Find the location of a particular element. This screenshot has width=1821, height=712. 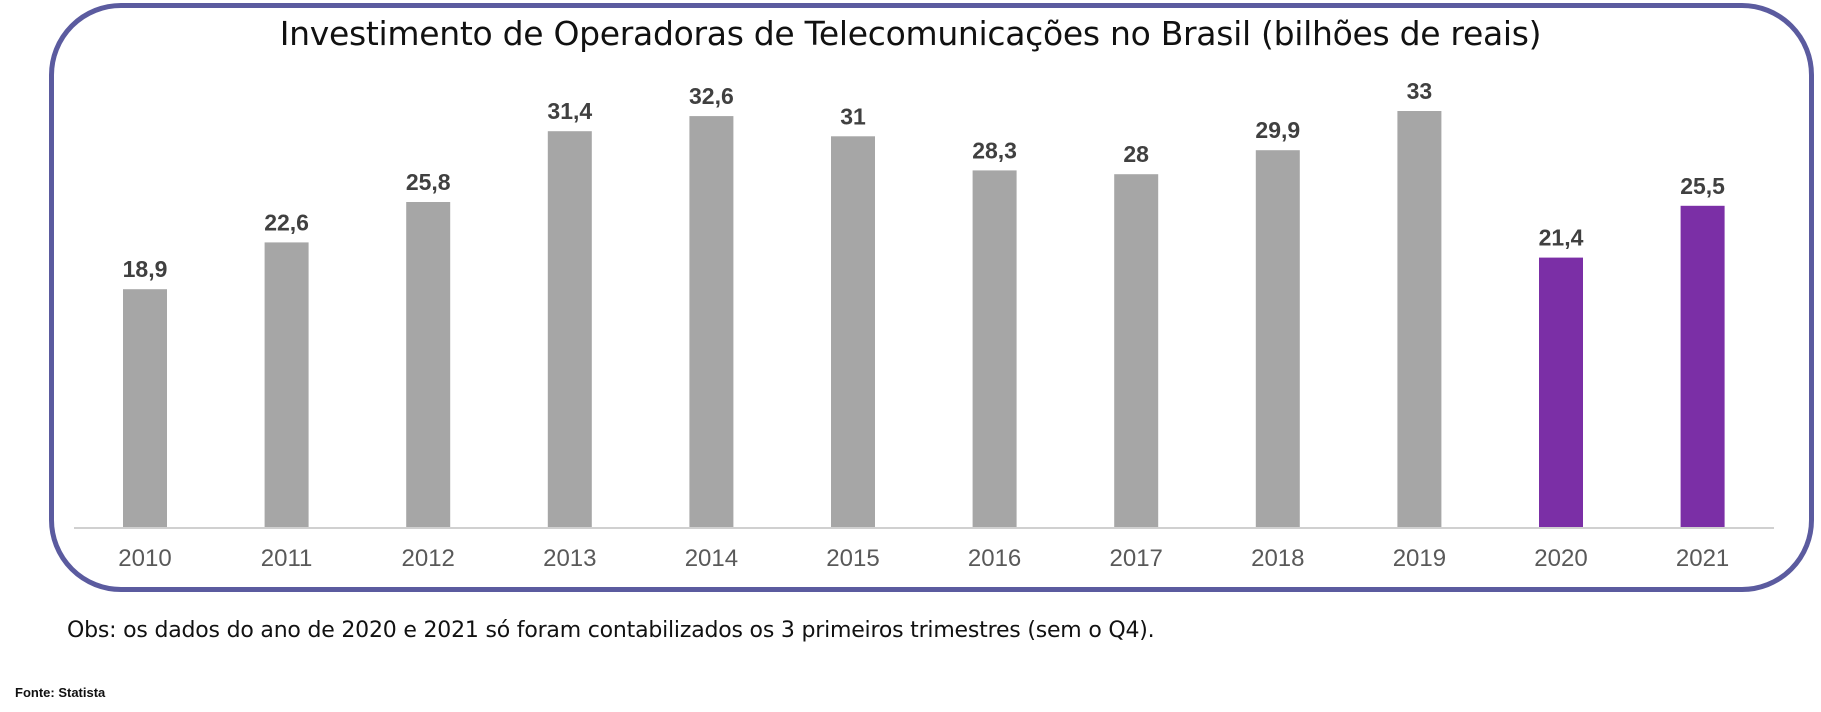

x-tick-label-2016: 2016 is located at coordinates (994, 558).